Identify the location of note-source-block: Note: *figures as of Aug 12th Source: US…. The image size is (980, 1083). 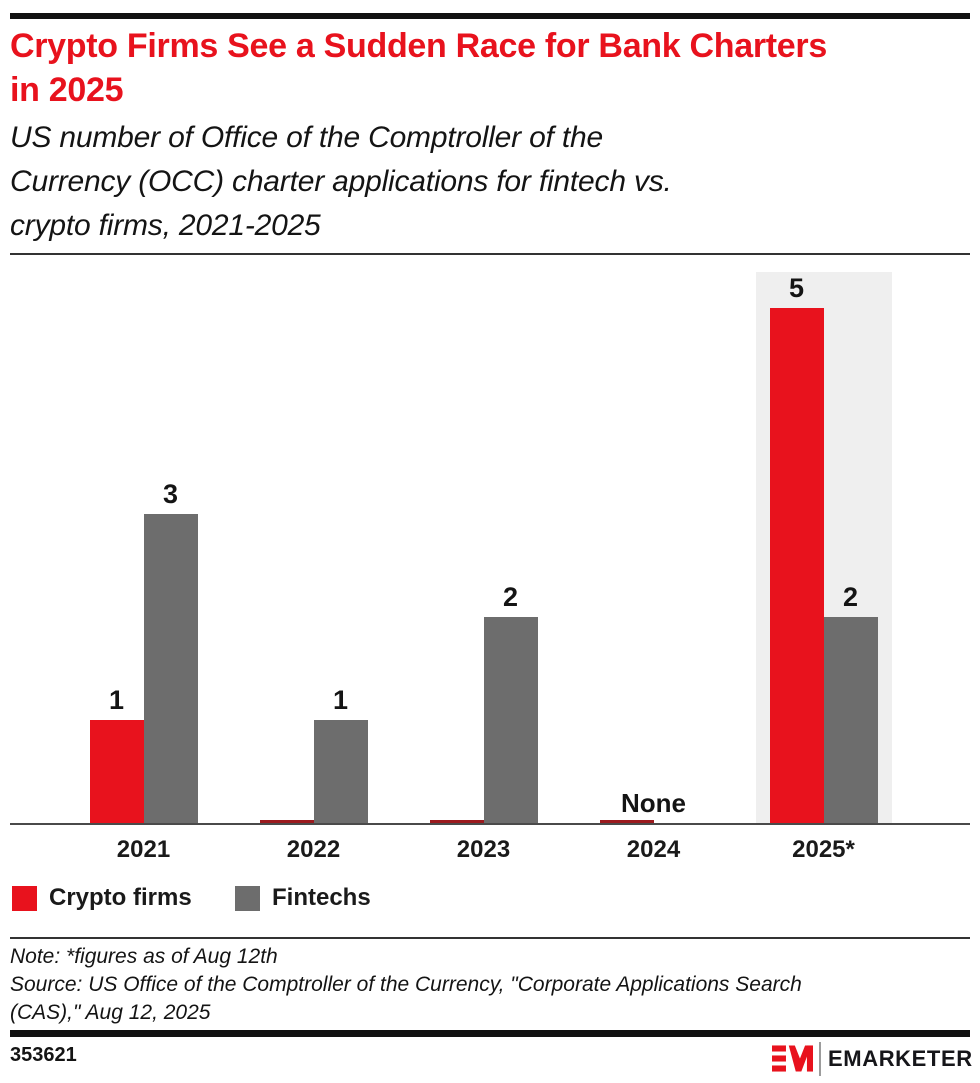
(490, 985).